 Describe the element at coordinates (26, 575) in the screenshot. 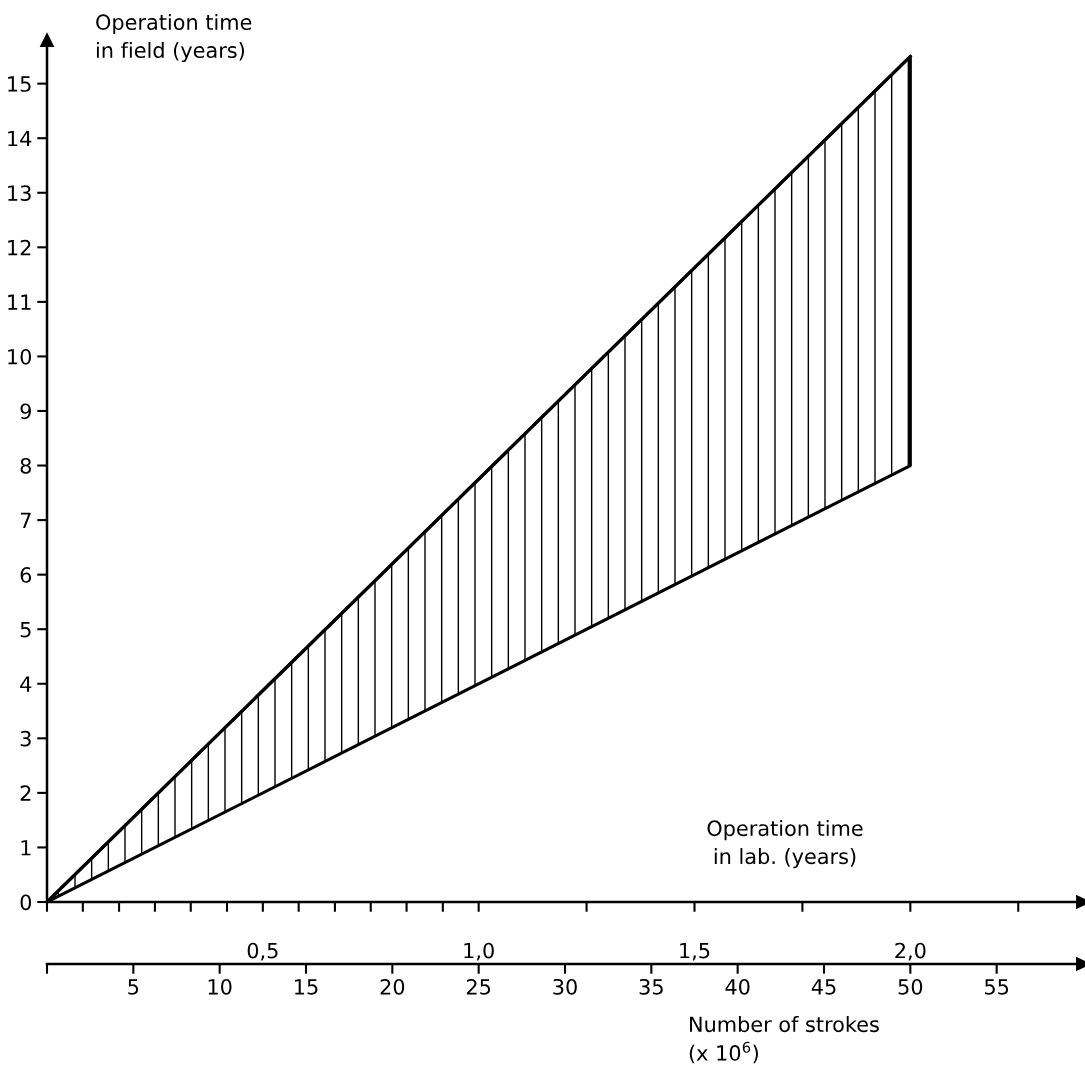

I see `y-tick-label: 6` at that location.